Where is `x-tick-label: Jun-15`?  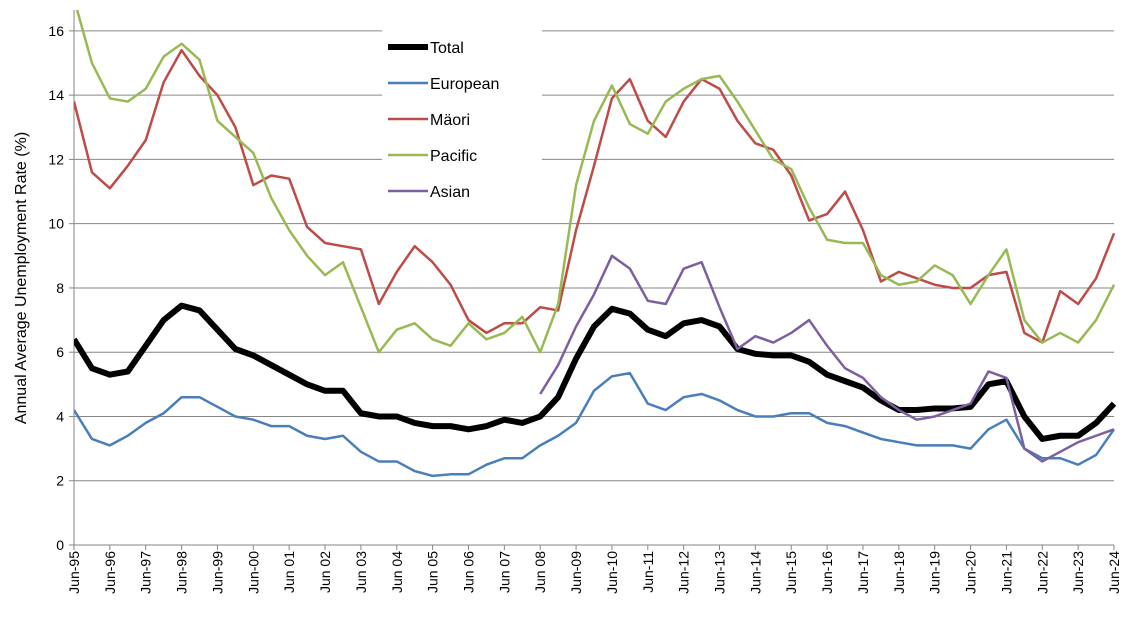
x-tick-label: Jun-15 is located at coordinates (791, 572).